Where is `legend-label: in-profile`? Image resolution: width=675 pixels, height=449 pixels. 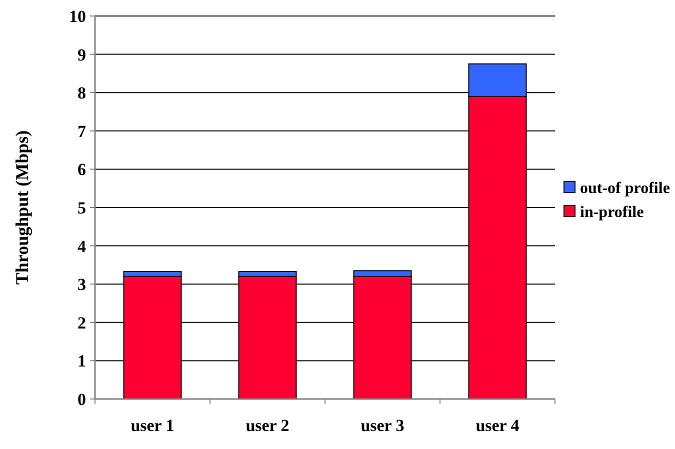 legend-label: in-profile is located at coordinates (612, 213).